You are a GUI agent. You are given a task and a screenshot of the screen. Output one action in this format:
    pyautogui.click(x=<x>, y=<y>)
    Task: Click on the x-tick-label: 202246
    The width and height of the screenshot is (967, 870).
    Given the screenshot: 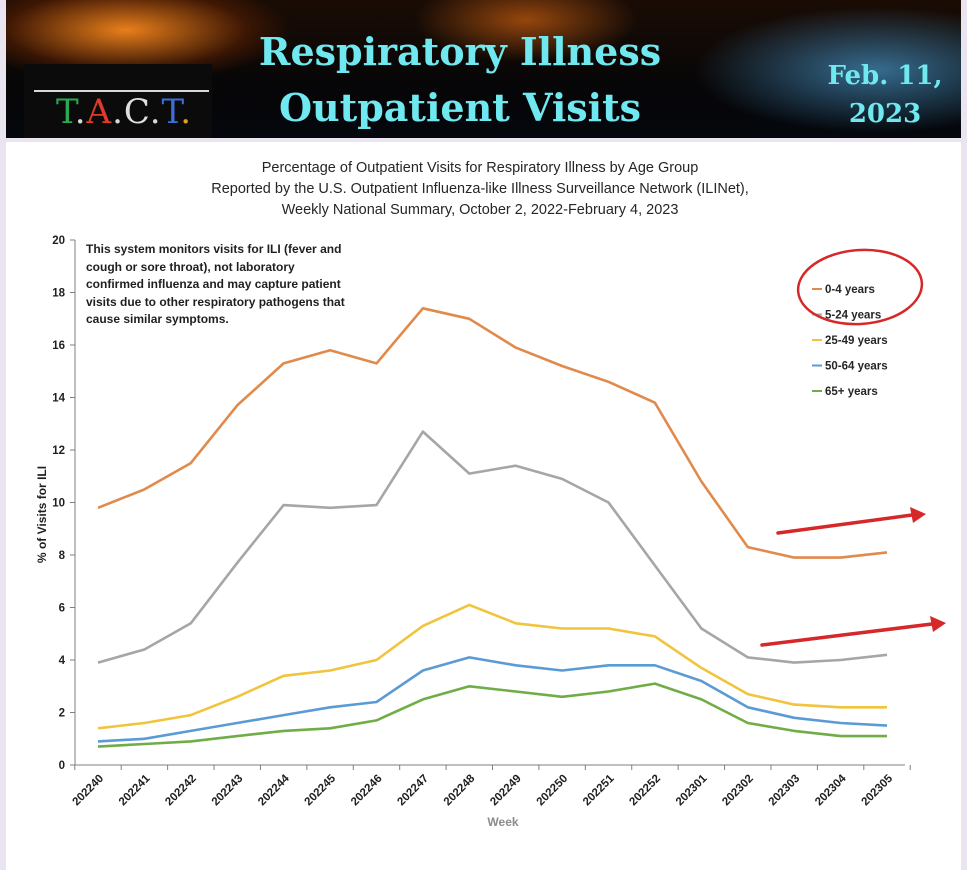 What is the action you would take?
    pyautogui.click(x=367, y=791)
    